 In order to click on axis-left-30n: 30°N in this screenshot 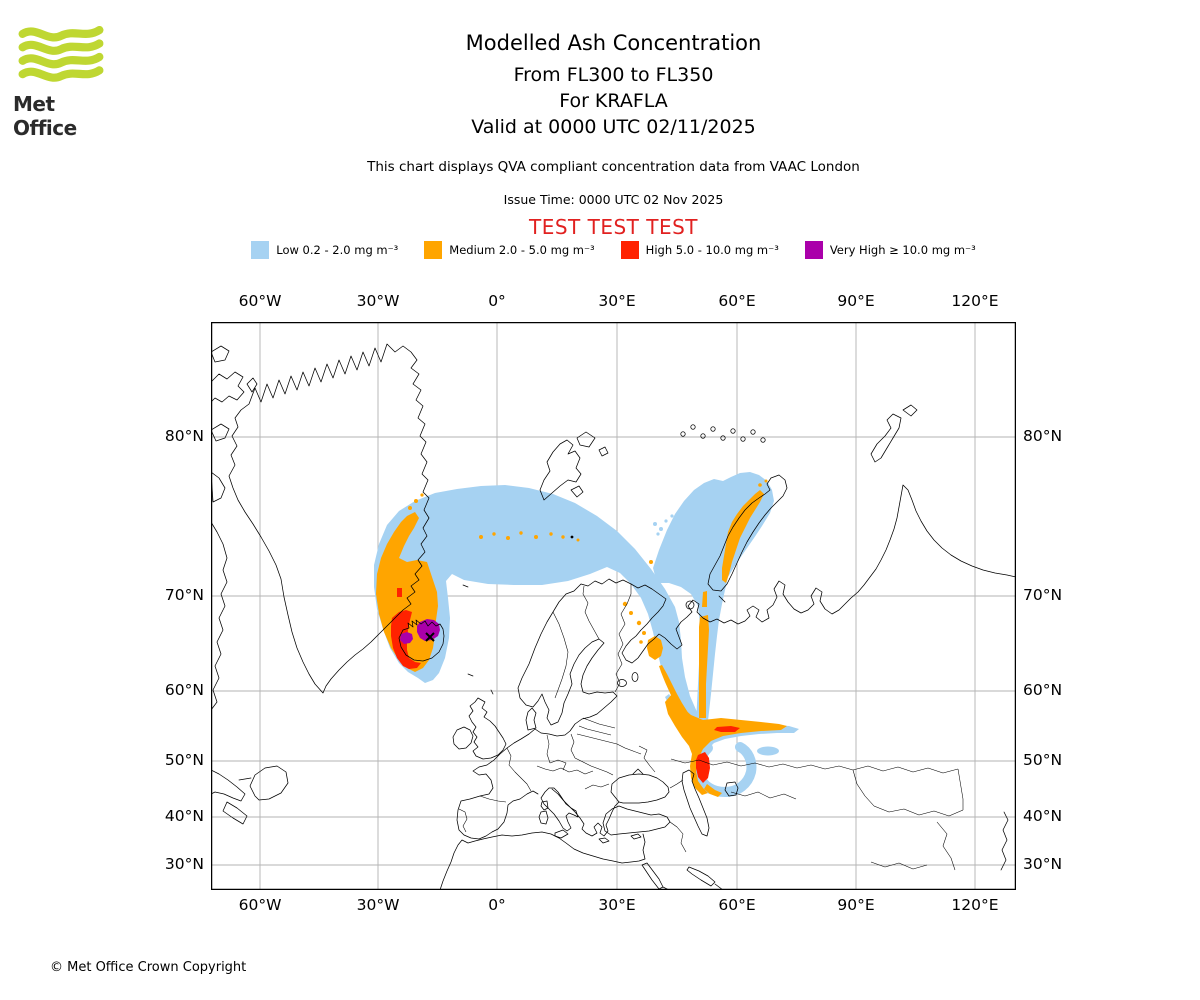, I will do `click(184, 864)`.